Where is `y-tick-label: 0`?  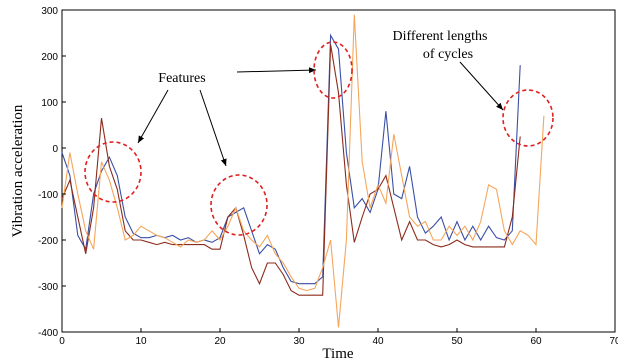
y-tick-label: 0 is located at coordinates (55, 149).